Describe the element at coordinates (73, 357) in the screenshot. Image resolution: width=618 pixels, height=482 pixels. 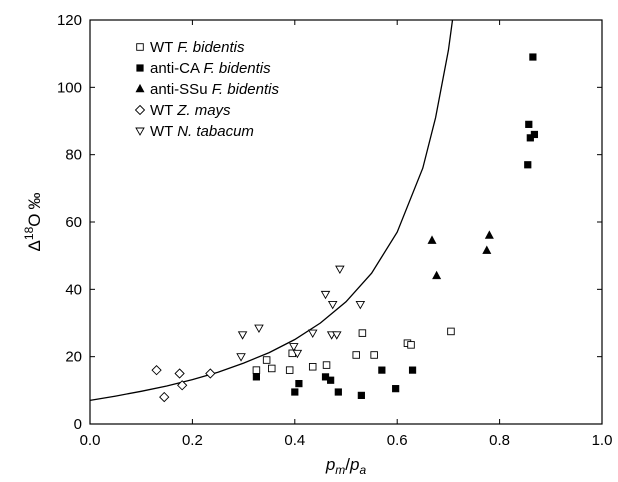
I see `y-tick-label-1: 20` at that location.